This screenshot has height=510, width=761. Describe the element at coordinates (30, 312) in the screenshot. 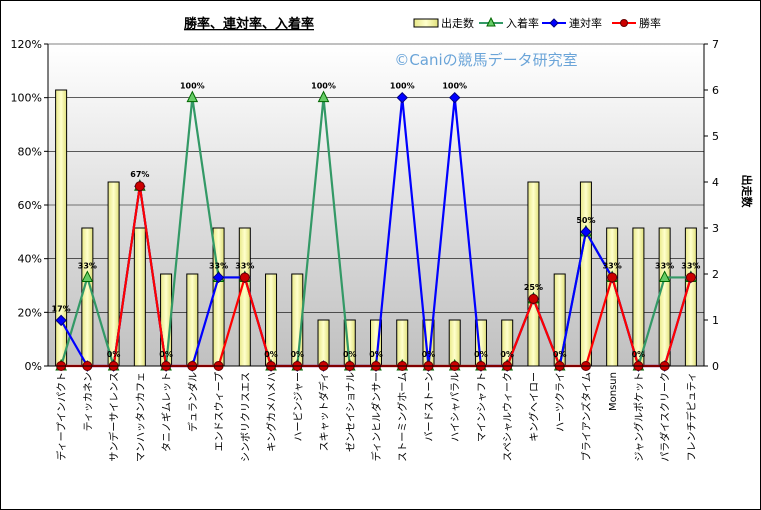

I see `y-tick-label: 20%` at that location.